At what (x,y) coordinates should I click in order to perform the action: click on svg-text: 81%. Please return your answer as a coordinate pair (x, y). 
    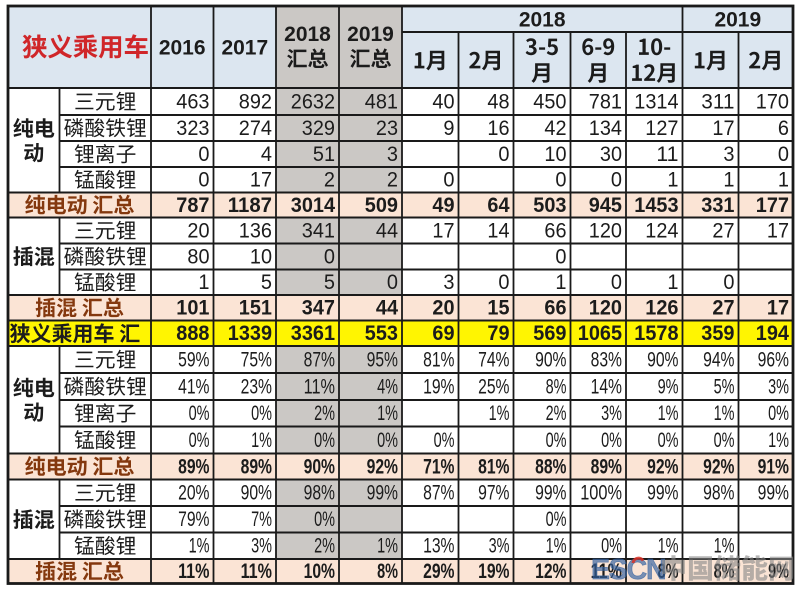
    Looking at the image, I should click on (438, 359).